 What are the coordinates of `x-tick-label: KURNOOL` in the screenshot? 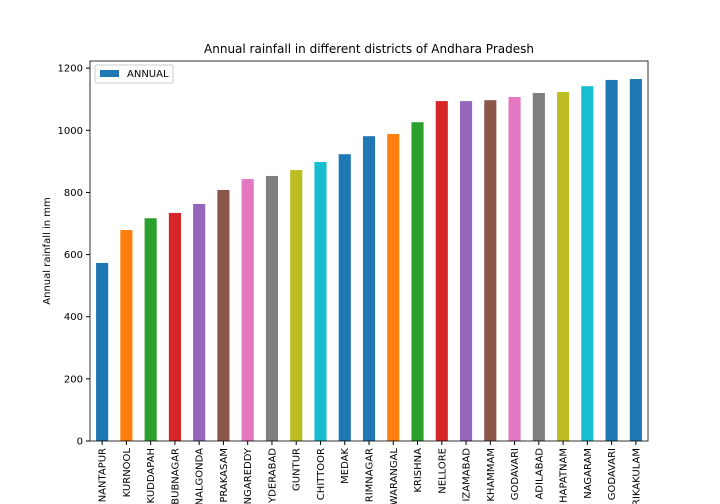 It's located at (127, 473).